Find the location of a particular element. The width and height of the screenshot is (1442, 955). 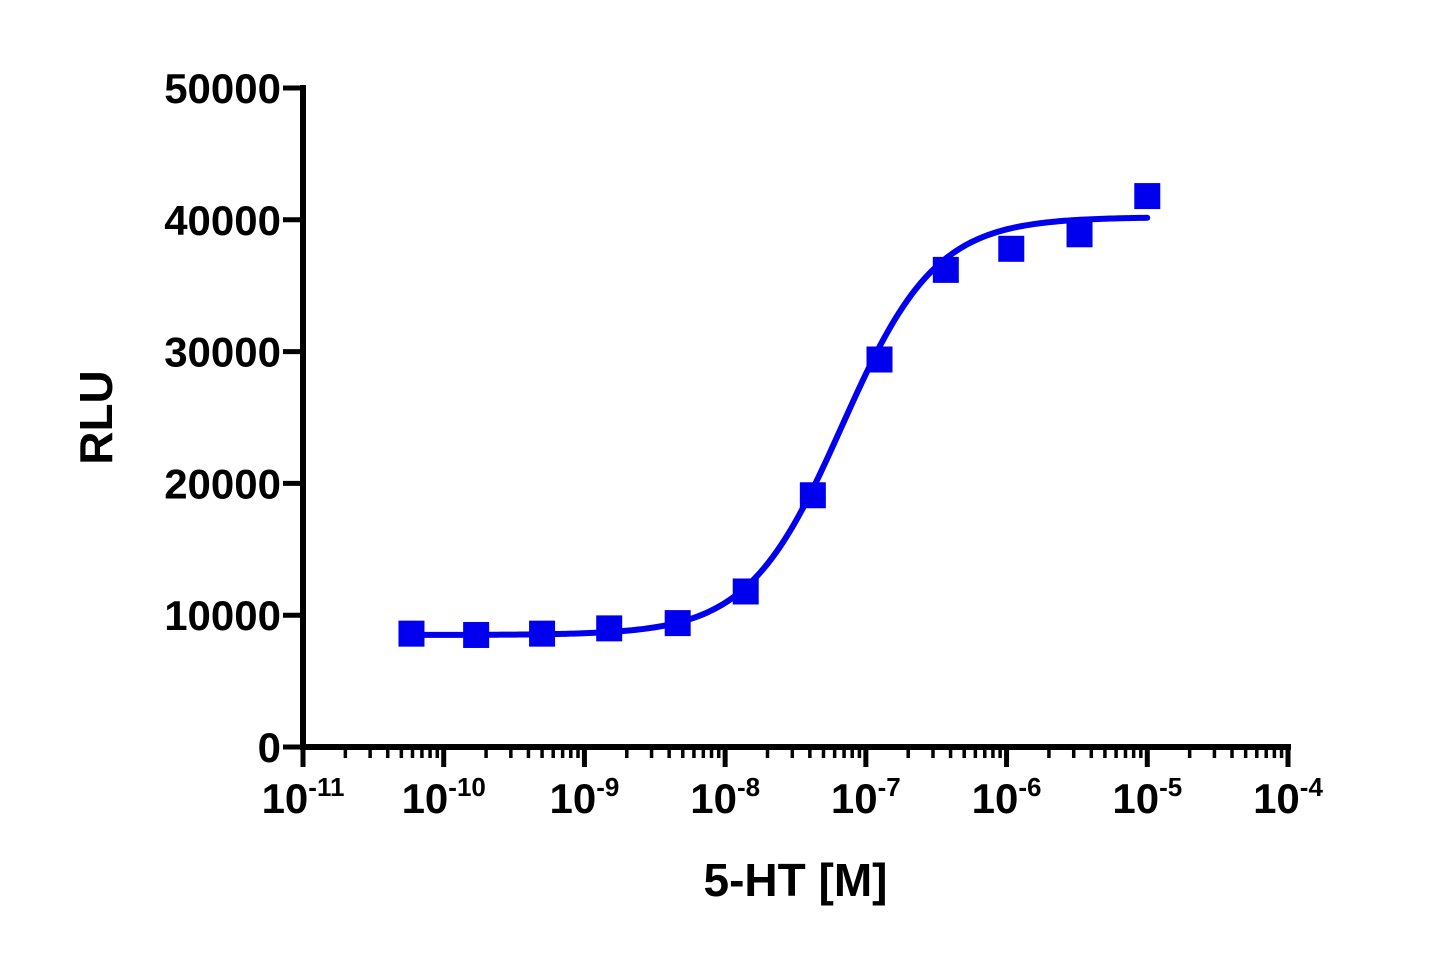

x-tick-label-0: 10⁻¹¹ is located at coordinates (303, 797).